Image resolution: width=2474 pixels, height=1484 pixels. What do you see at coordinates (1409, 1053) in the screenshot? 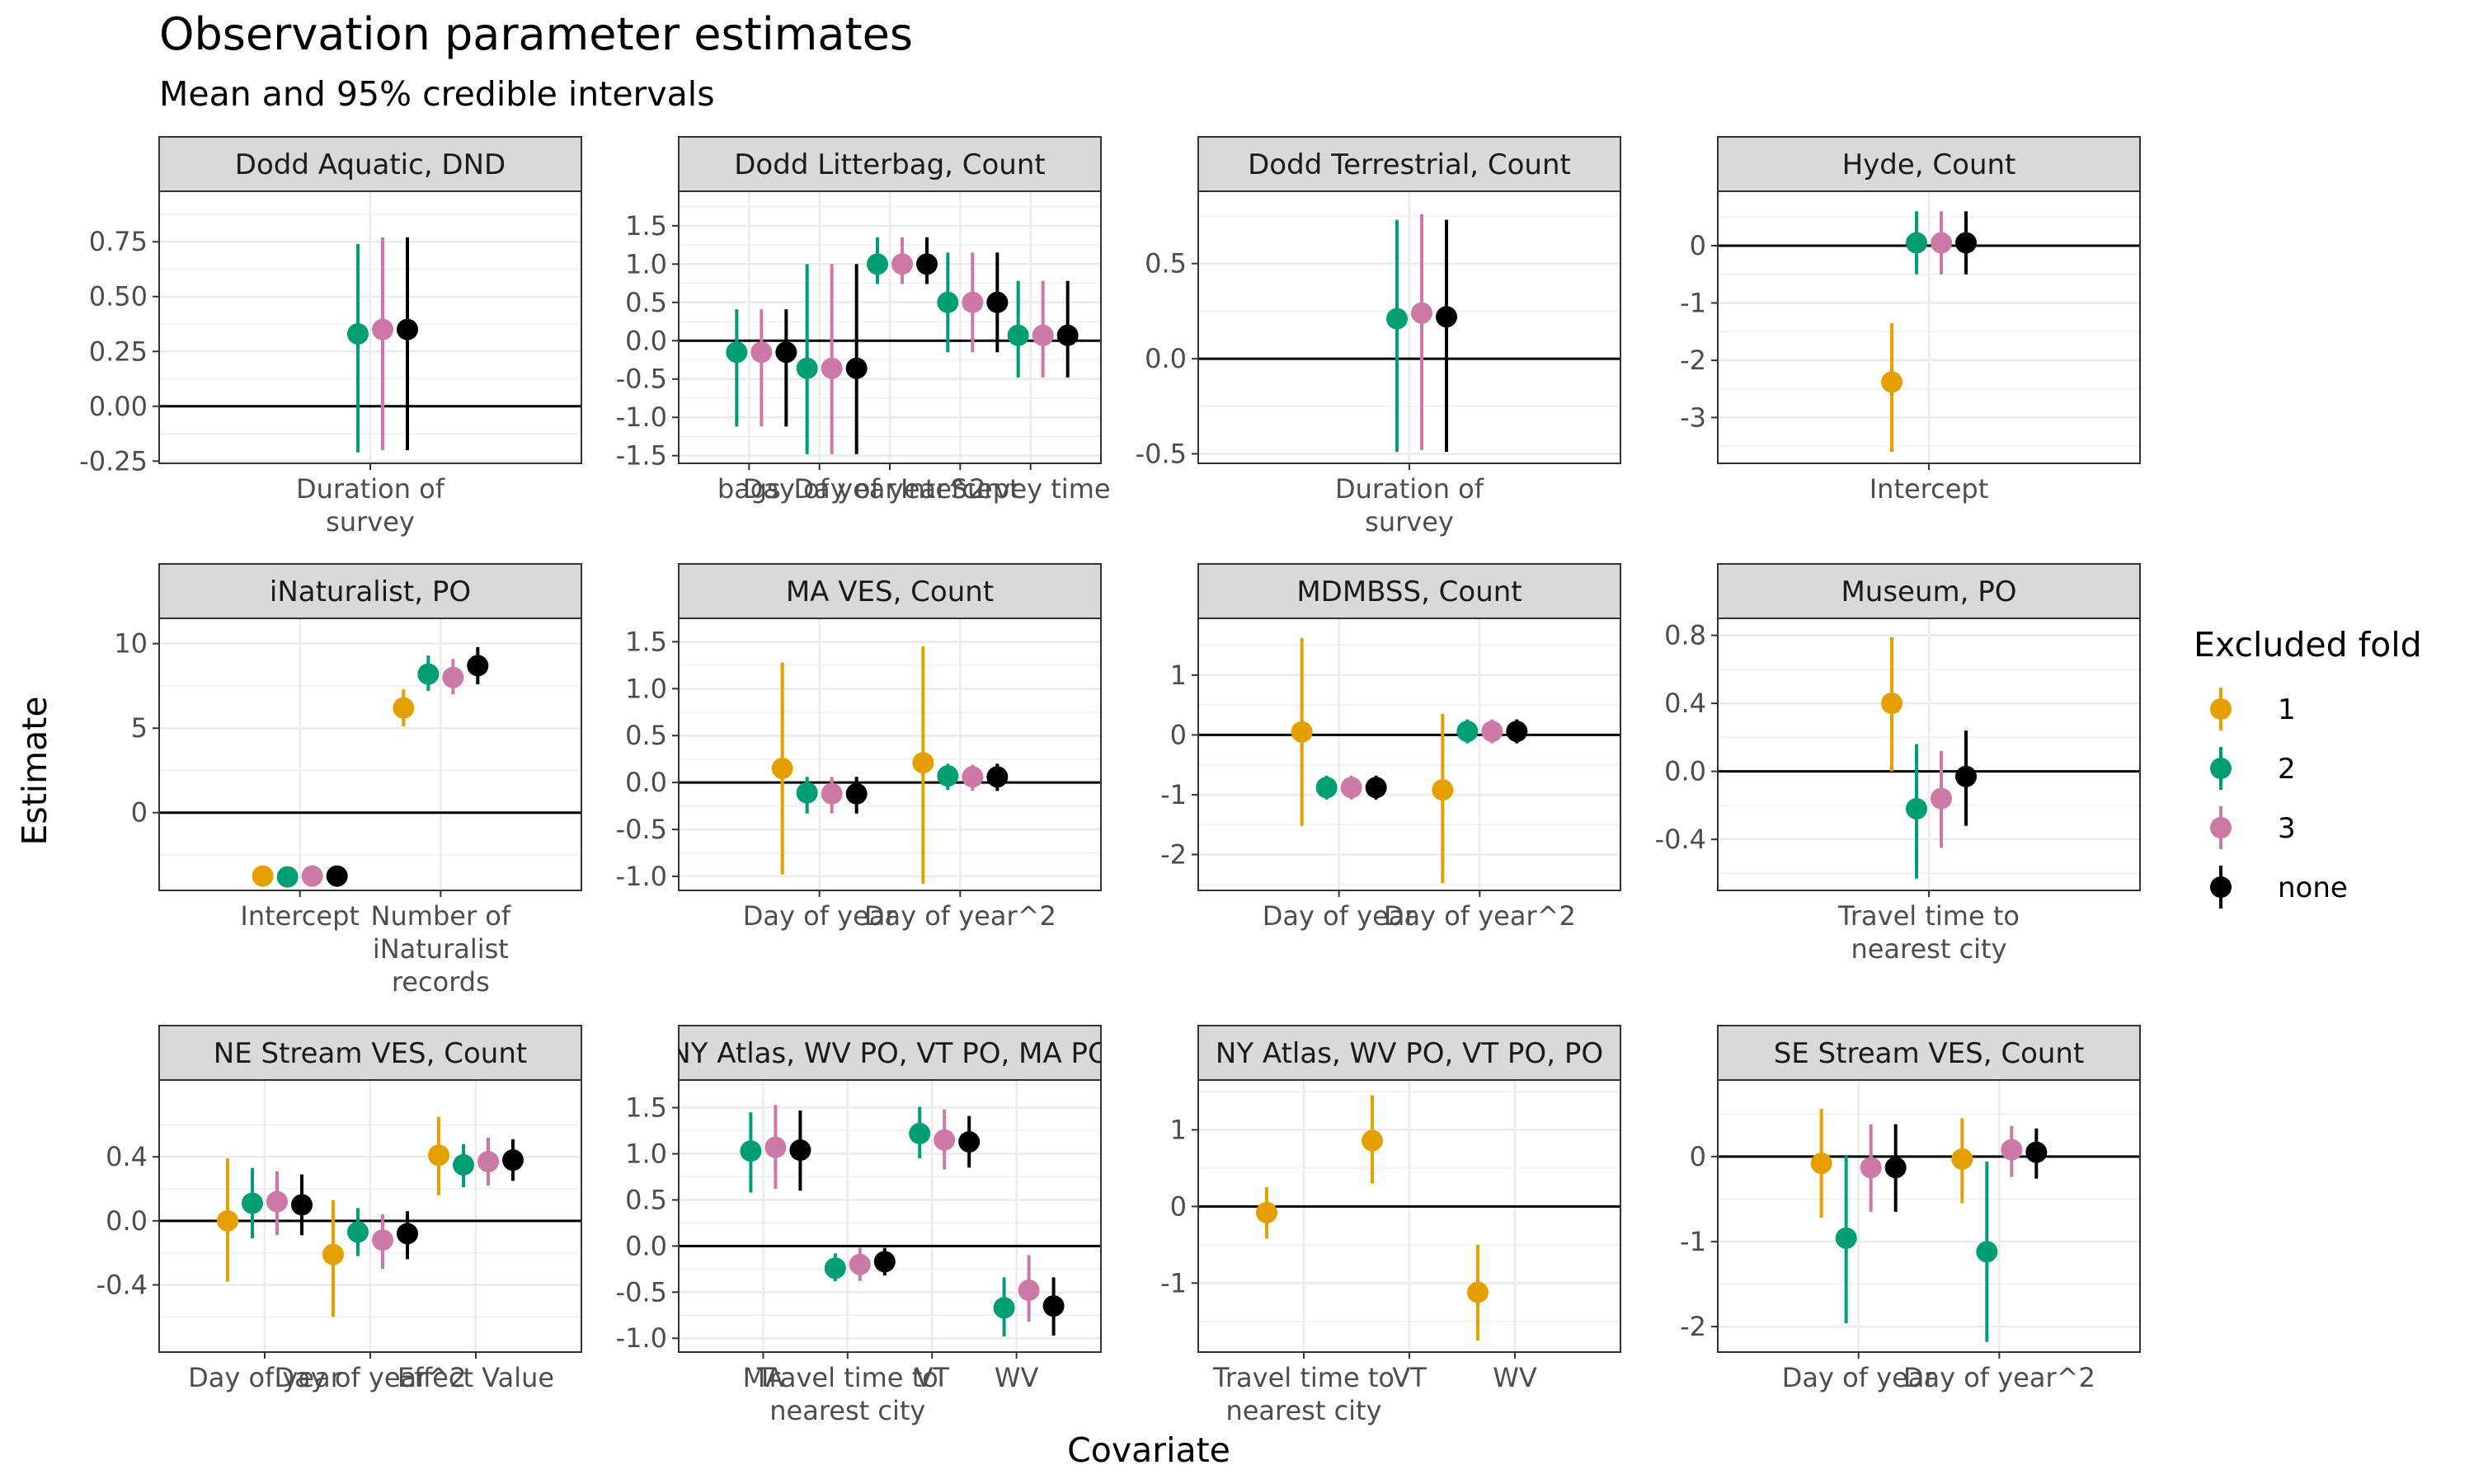
I see `facet-strip-label: NY Atlas, WV PO, VT PO, PO` at bounding box center [1409, 1053].